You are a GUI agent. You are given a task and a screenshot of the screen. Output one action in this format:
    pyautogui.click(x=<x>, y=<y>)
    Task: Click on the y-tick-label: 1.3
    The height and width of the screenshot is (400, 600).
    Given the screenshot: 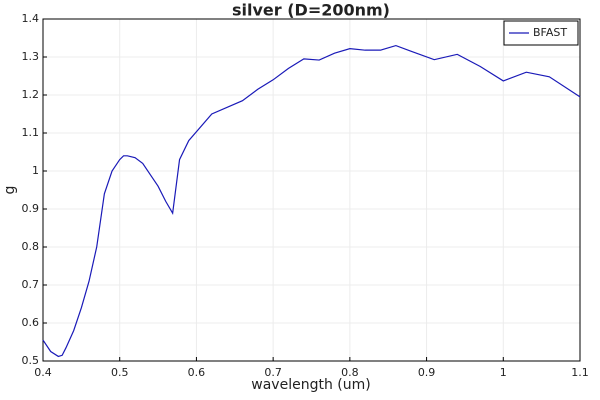 What is the action you would take?
    pyautogui.click(x=31, y=56)
    